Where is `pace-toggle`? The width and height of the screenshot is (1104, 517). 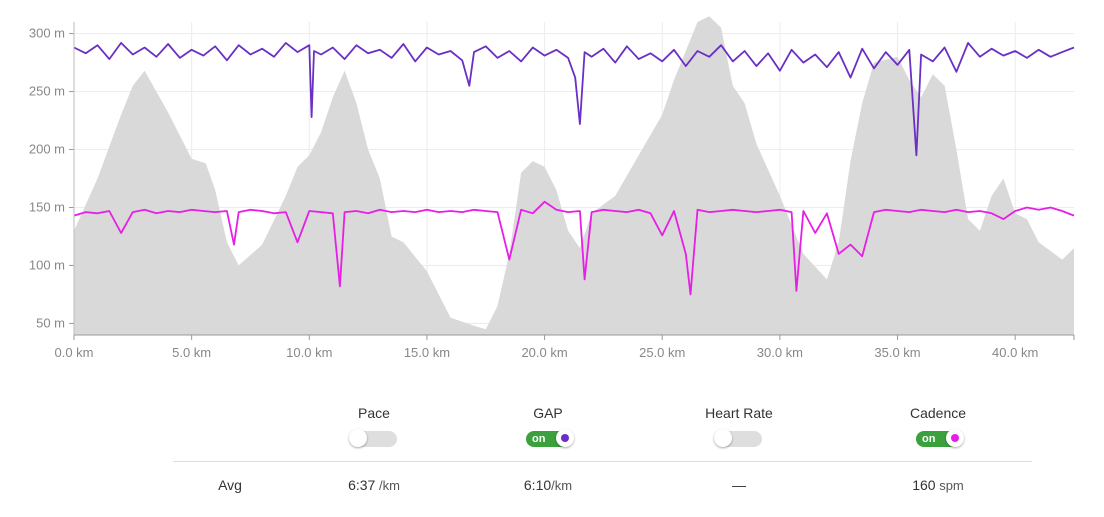 pace-toggle is located at coordinates (373, 438).